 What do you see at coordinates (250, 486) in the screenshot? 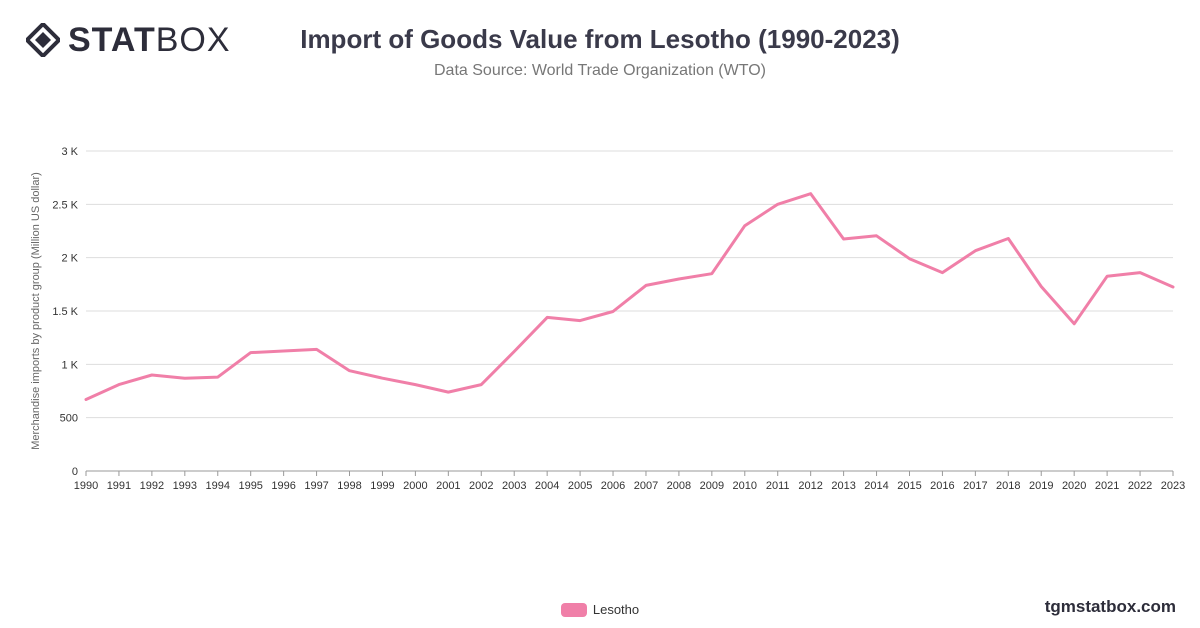
I see `x-tick-label: 1995` at bounding box center [250, 486].